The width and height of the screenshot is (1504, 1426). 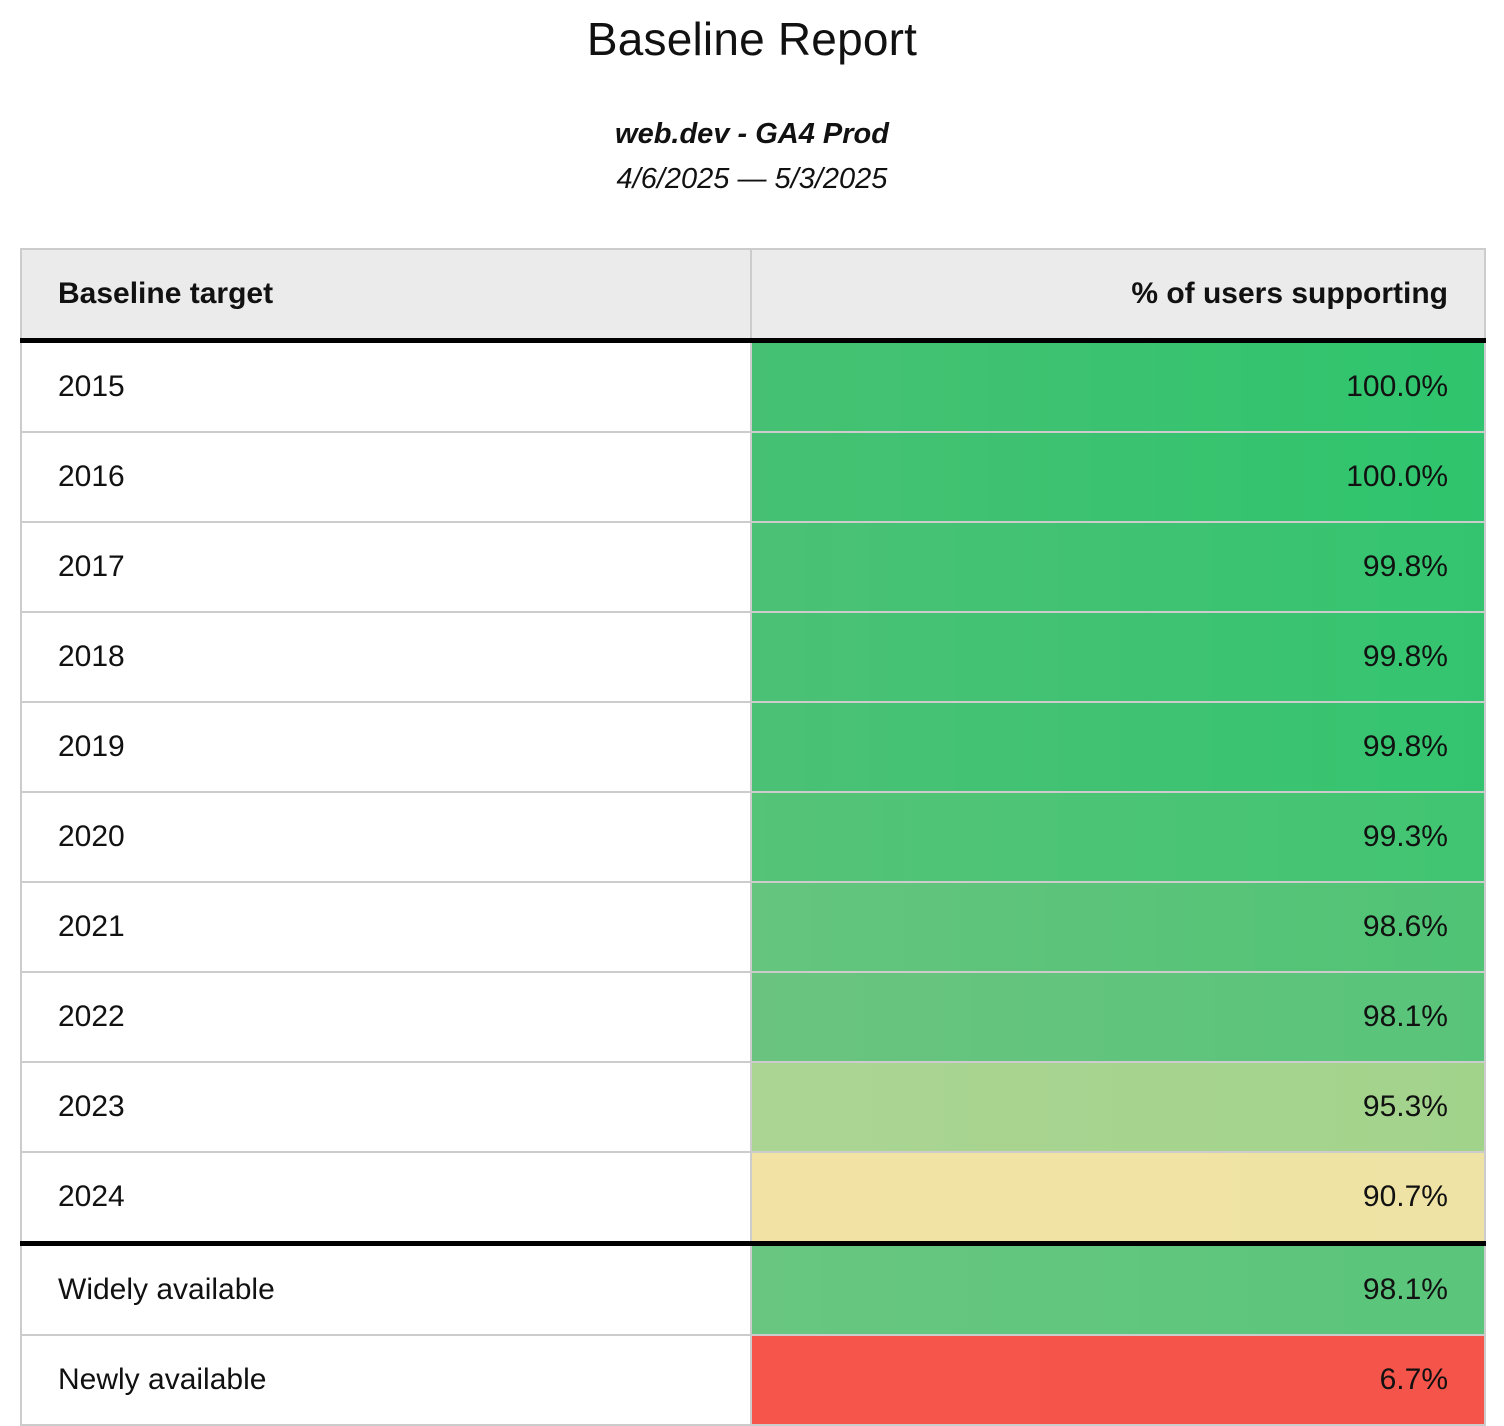 I want to click on table-row: 2019 99.8%, so click(x=753, y=747).